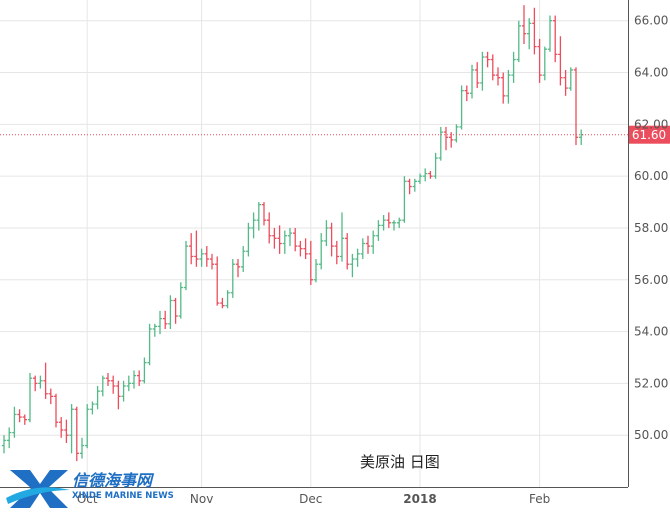 Image resolution: width=670 pixels, height=513 pixels. I want to click on y-tick-label: 56.00, so click(651, 280).